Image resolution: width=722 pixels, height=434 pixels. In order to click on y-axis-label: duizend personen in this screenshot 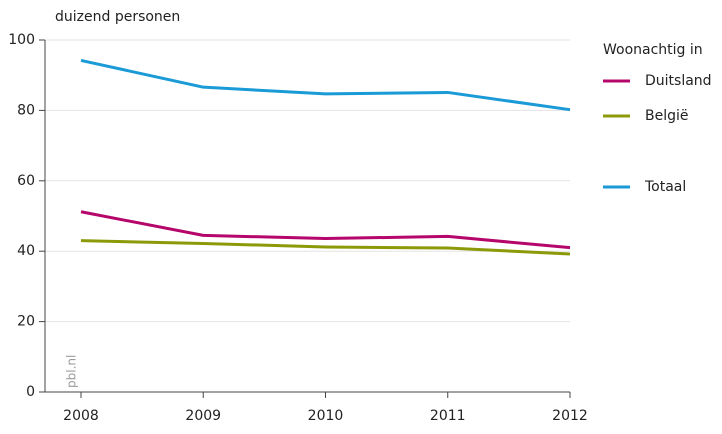, I will do `click(117, 17)`.